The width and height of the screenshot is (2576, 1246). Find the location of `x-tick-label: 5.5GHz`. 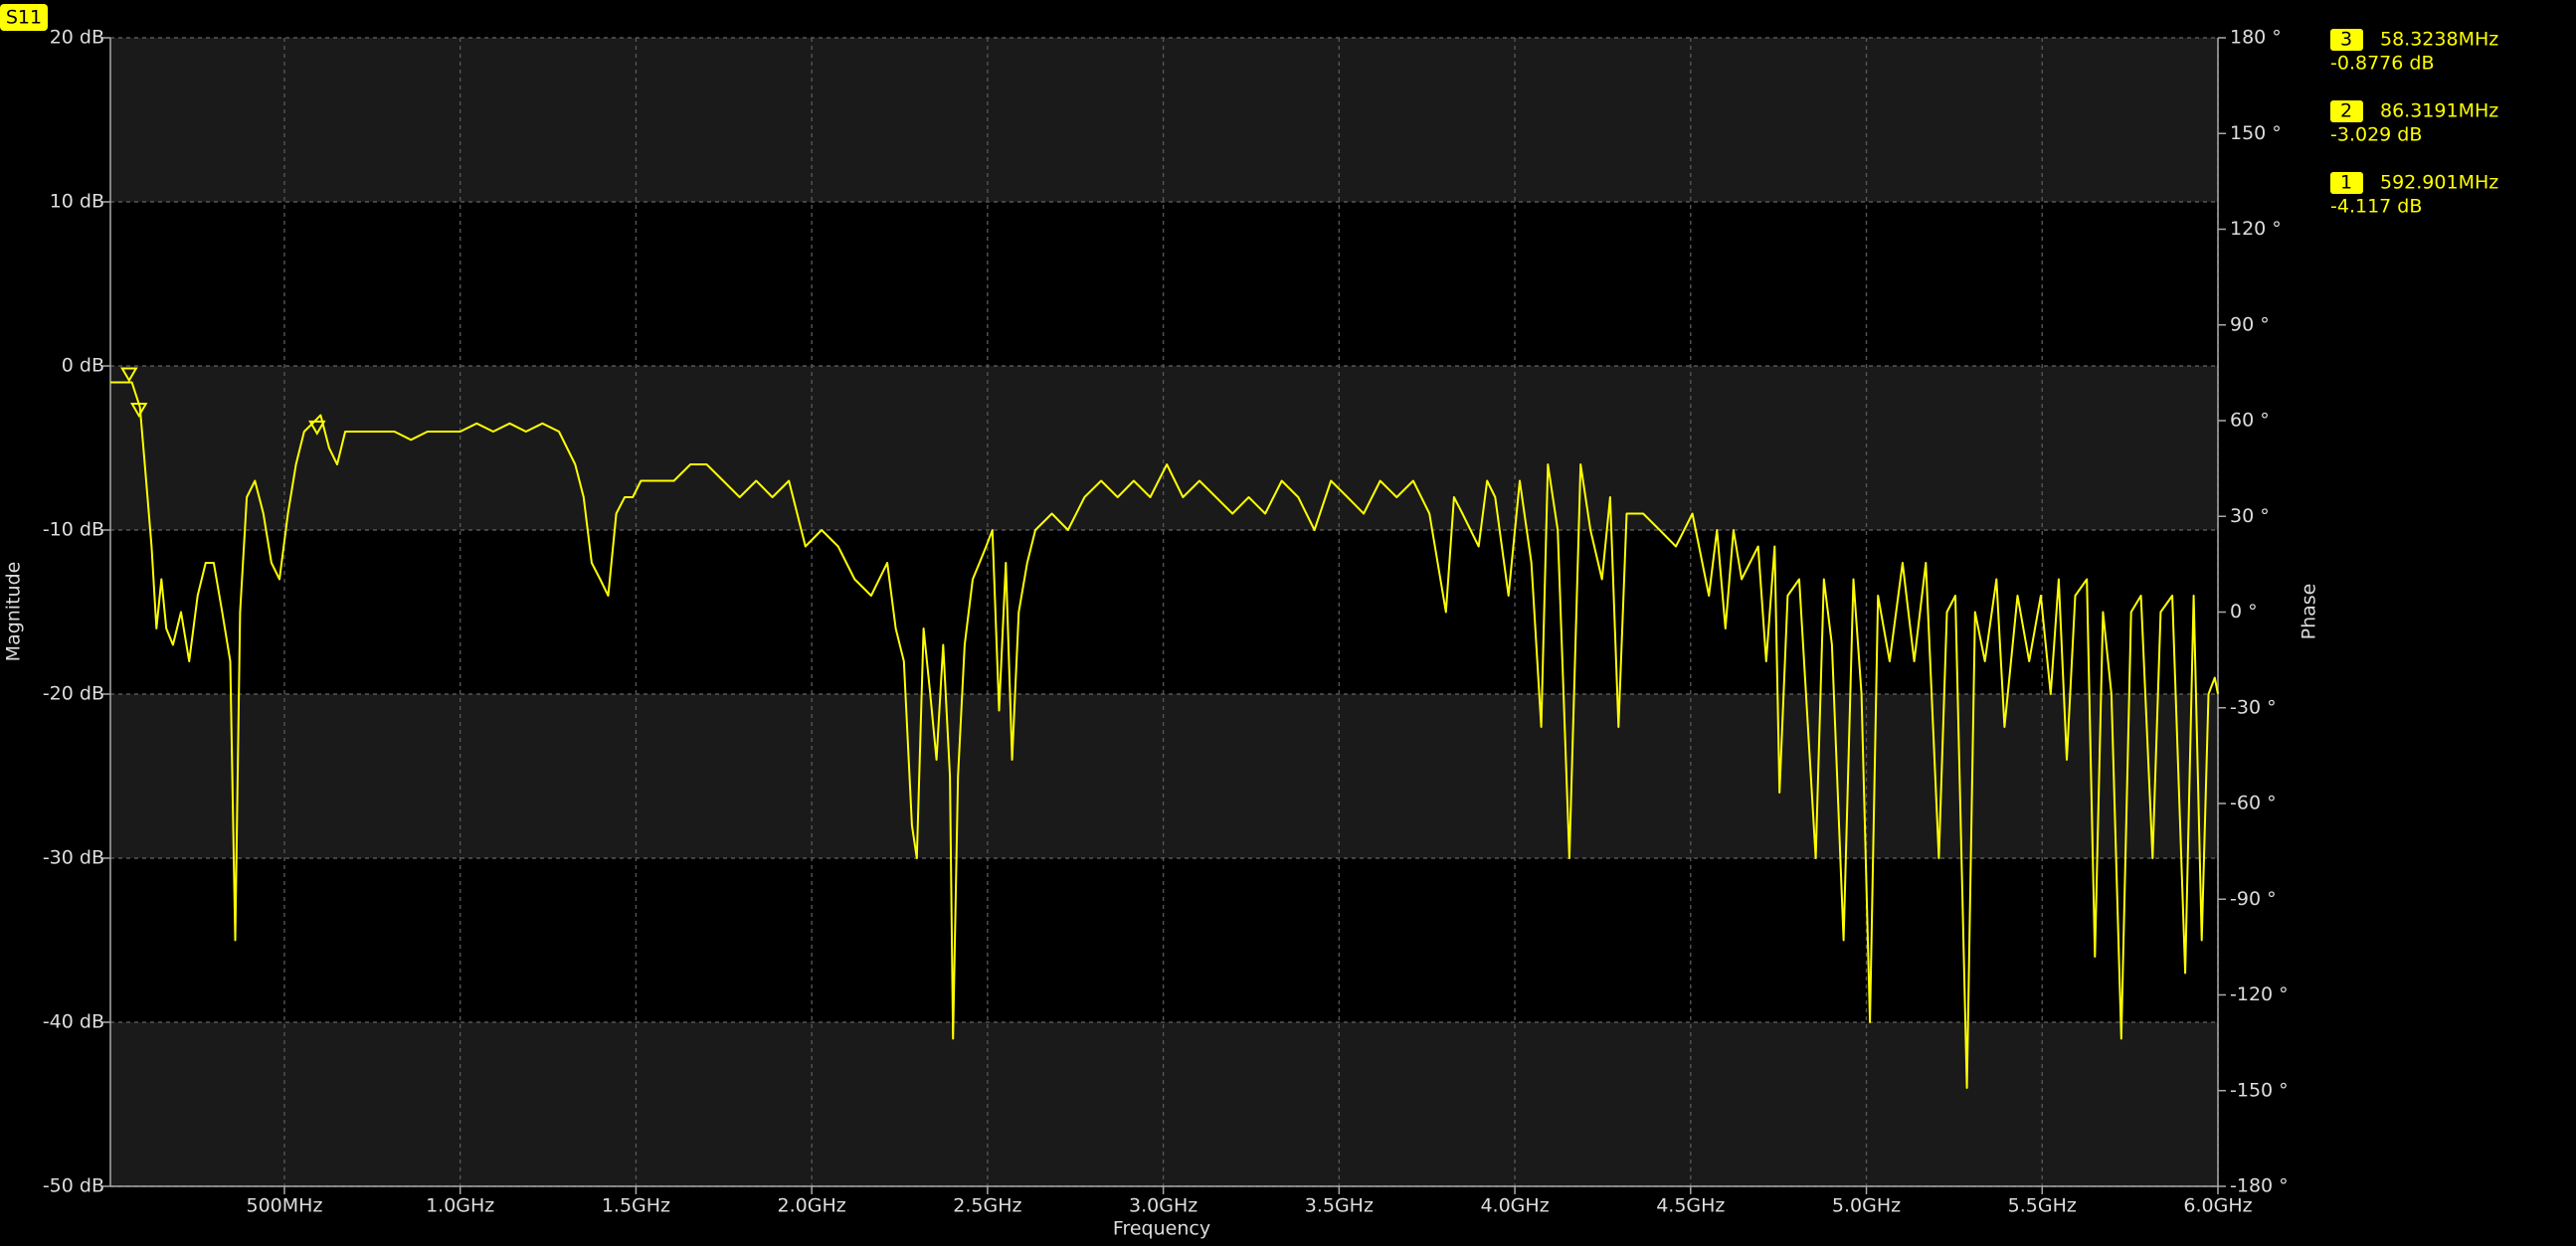

x-tick-label: 5.5GHz is located at coordinates (2042, 1206).